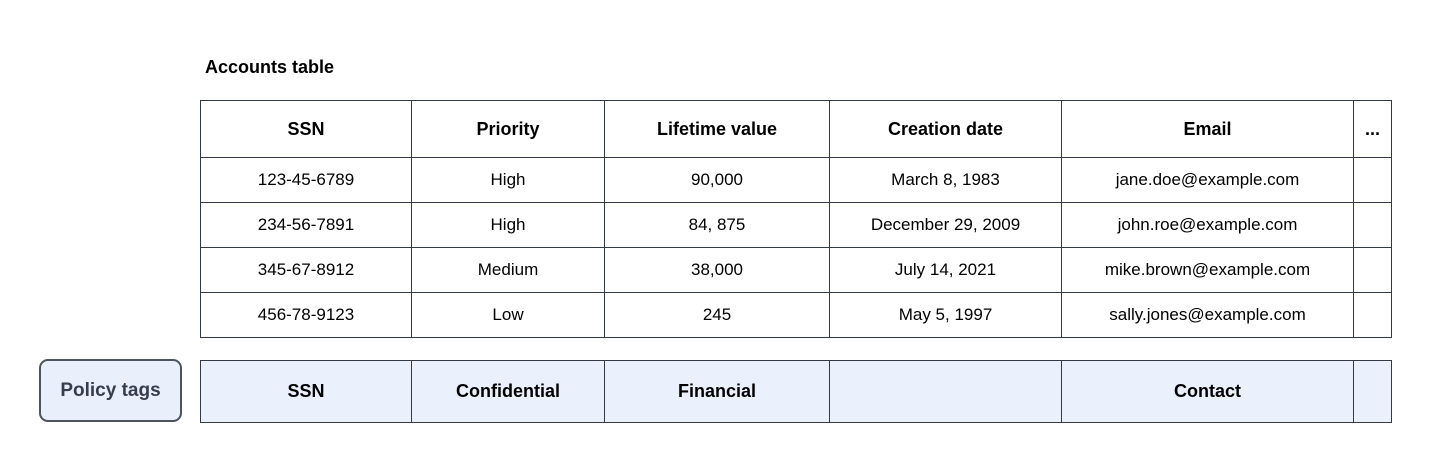 This screenshot has height=460, width=1432. Describe the element at coordinates (717, 391) in the screenshot. I see `policy-tag-cell-financial: Financial` at that location.